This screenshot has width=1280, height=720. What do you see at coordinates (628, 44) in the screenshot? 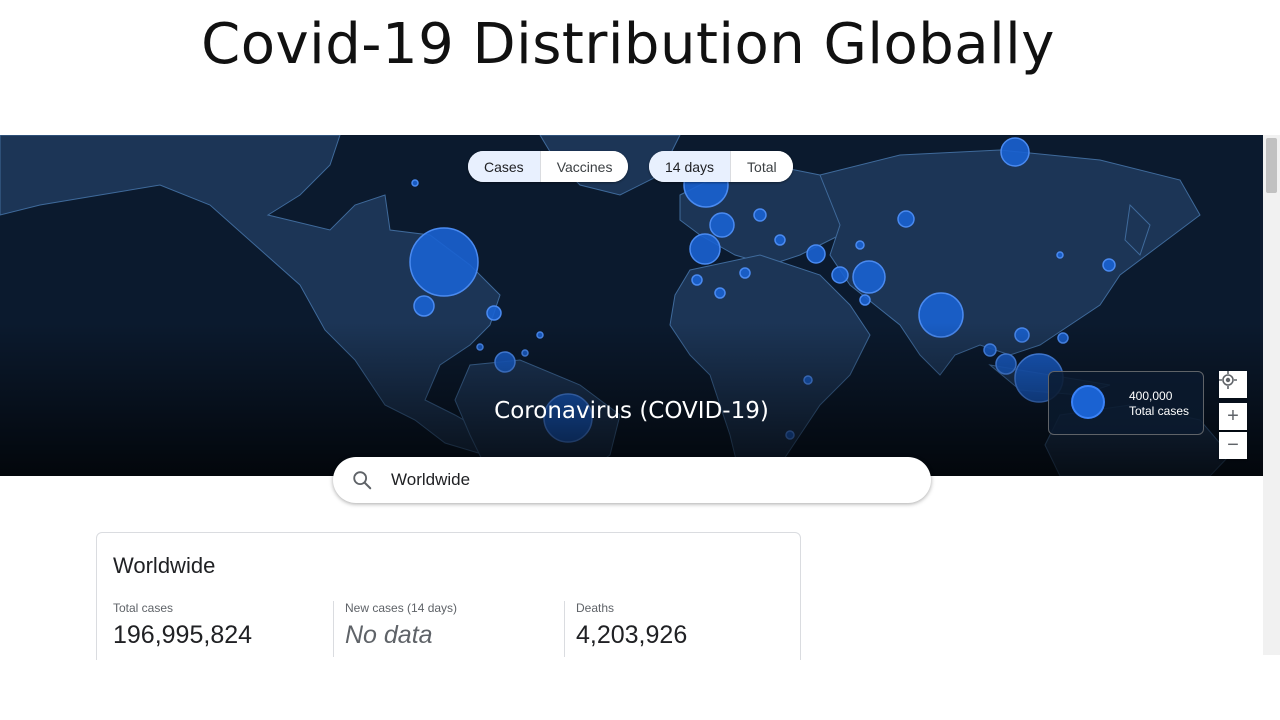
I see `slide-title: Covid-19 Distribution Globally` at bounding box center [628, 44].